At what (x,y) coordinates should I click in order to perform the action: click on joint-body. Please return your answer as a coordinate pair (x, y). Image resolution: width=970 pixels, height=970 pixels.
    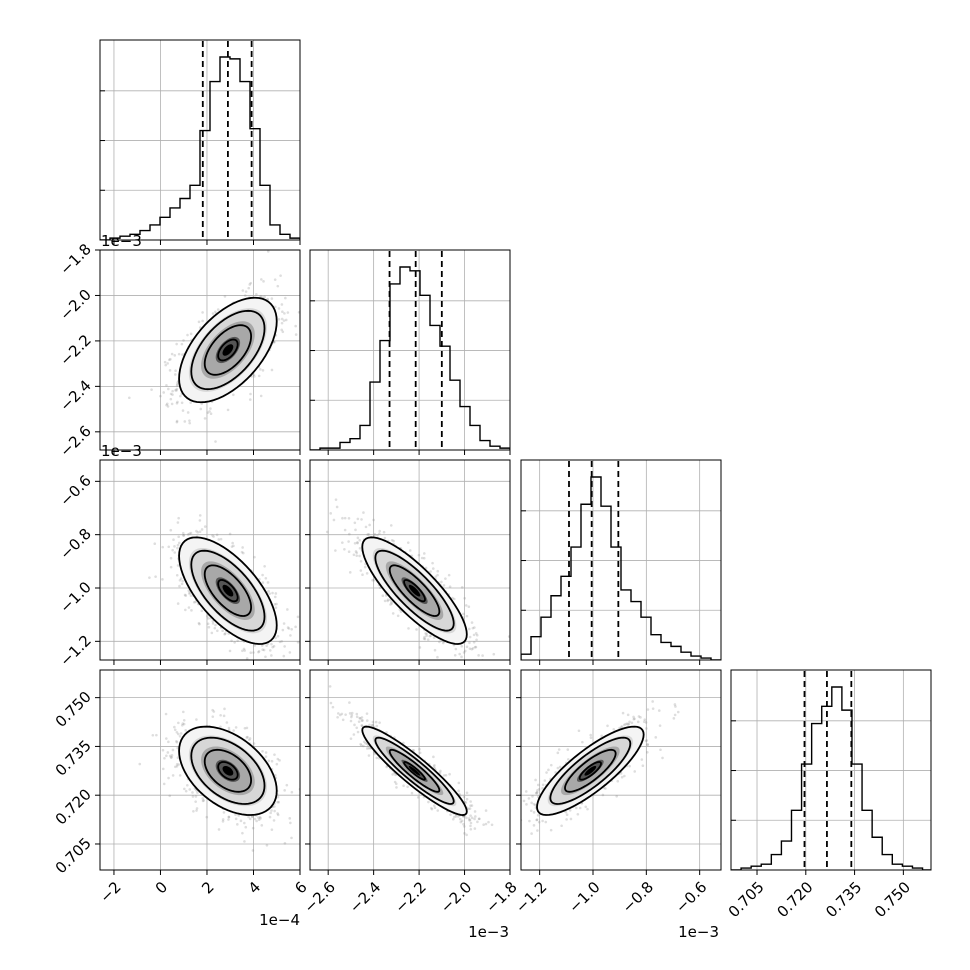
    Looking at the image, I should click on (219, 779).